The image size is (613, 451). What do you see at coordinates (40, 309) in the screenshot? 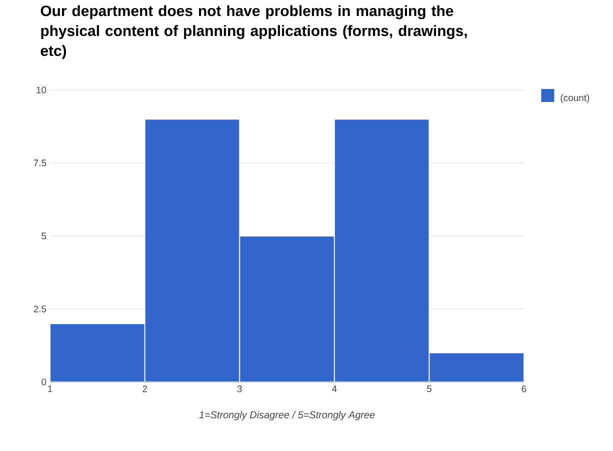
I see `y-tick-label: 2.5` at bounding box center [40, 309].